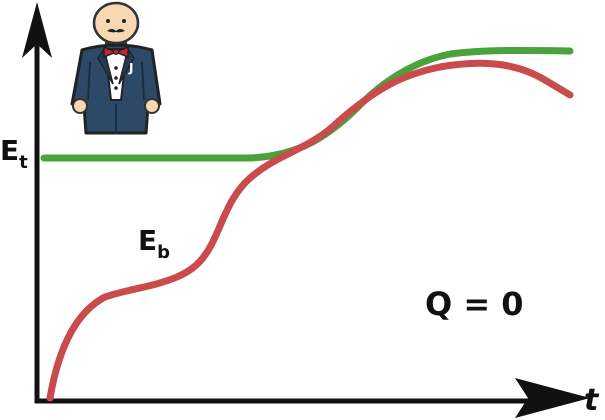 This screenshot has width=605, height=420. I want to click on x-axis-label: t, so click(592, 400).